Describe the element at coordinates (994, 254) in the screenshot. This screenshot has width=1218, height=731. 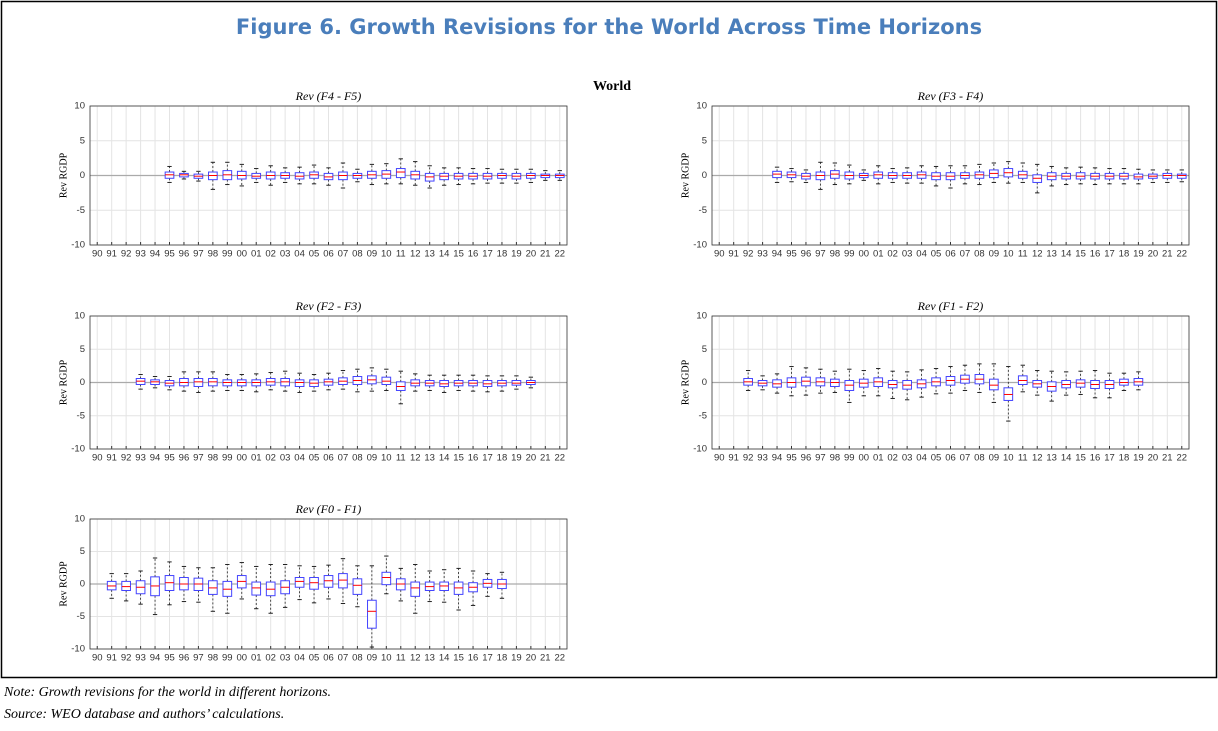
I see `x-tick-label: 09` at that location.